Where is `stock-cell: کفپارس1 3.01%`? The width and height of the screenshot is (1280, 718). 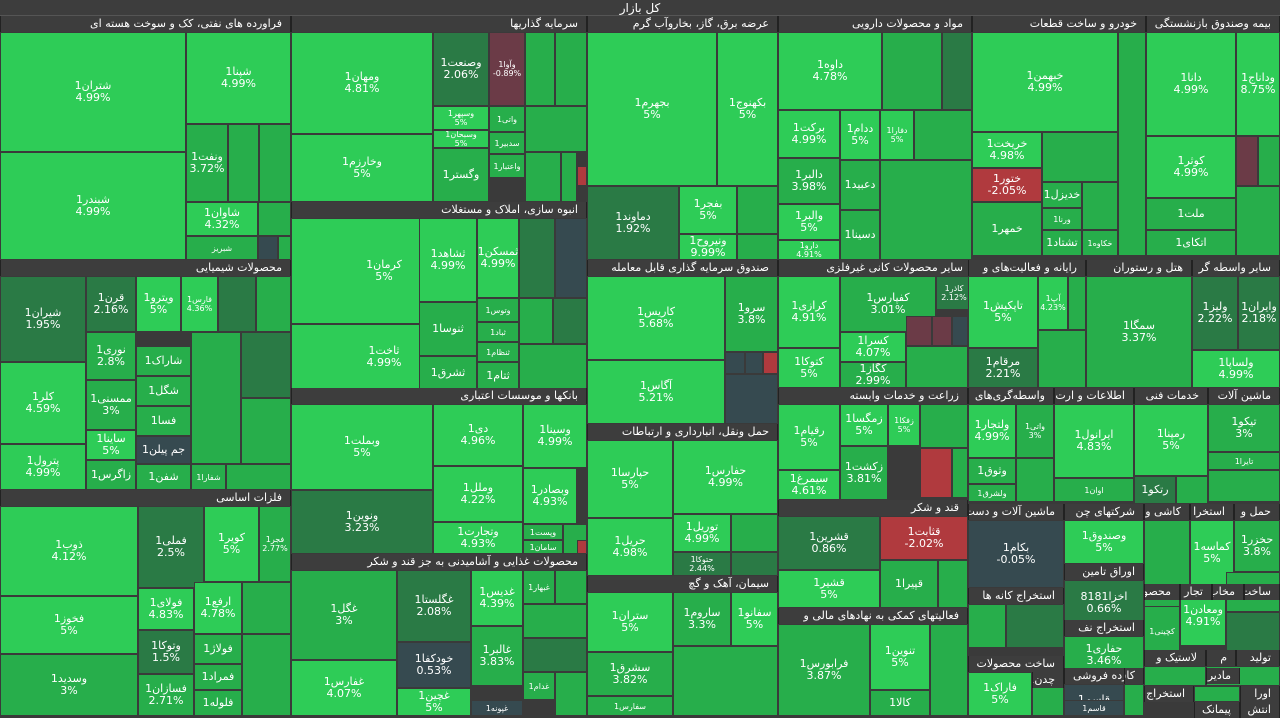 stock-cell: کفپارس1 3.01% is located at coordinates (888, 304).